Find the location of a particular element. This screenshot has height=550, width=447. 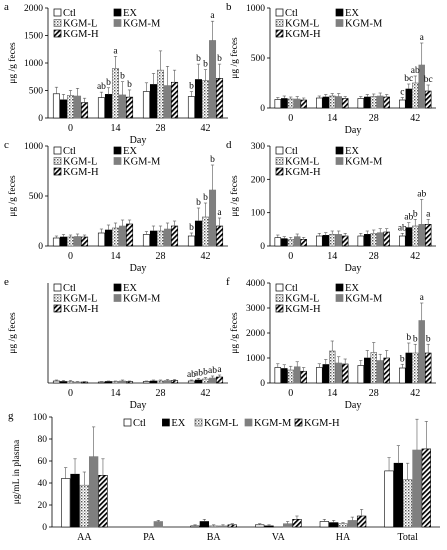

y-tick-label: 1000 is located at coordinates (33, 64).